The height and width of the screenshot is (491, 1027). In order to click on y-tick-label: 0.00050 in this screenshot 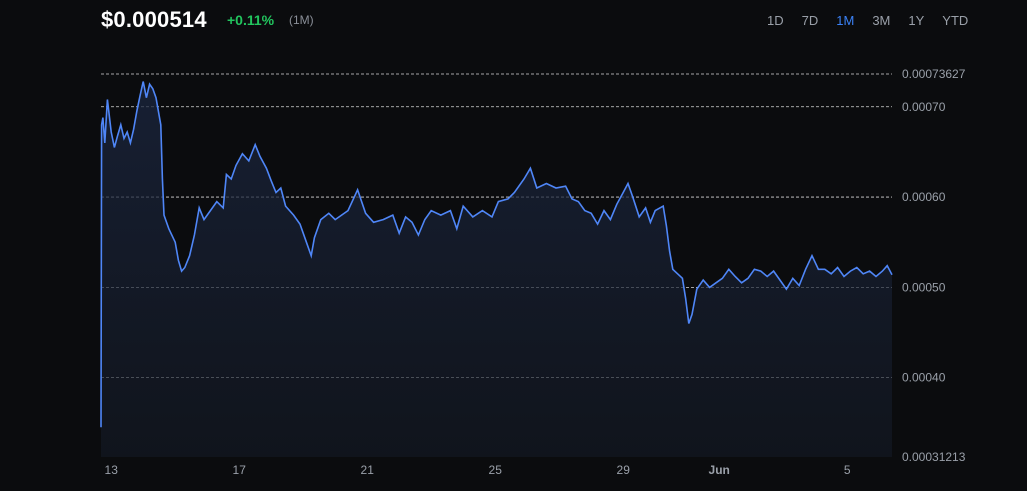, I will do `click(924, 287)`.